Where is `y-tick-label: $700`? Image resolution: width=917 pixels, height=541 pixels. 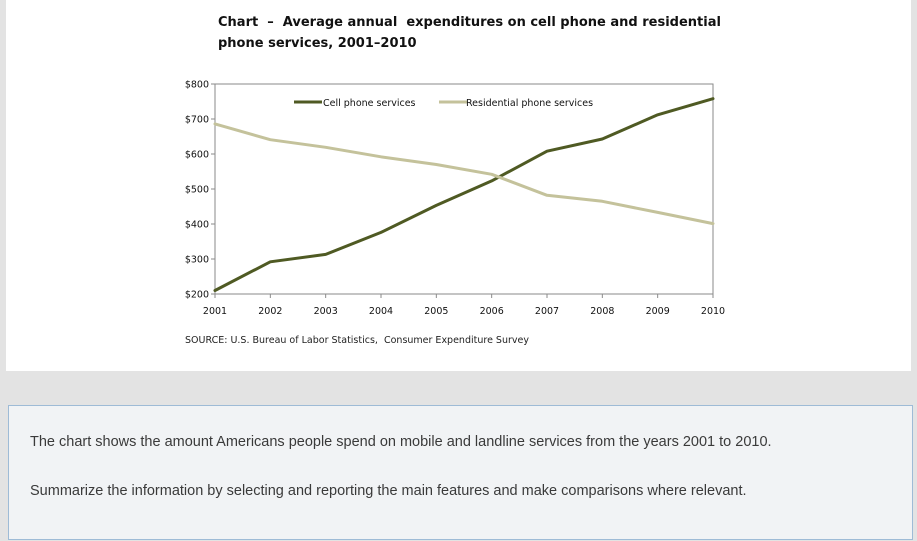
y-tick-label: $700 is located at coordinates (197, 120).